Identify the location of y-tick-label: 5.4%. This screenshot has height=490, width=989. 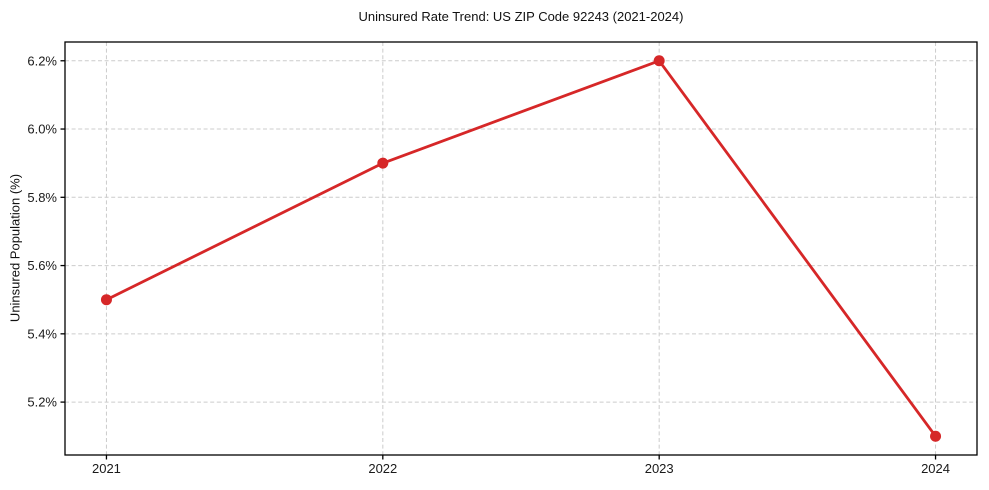
(42, 333).